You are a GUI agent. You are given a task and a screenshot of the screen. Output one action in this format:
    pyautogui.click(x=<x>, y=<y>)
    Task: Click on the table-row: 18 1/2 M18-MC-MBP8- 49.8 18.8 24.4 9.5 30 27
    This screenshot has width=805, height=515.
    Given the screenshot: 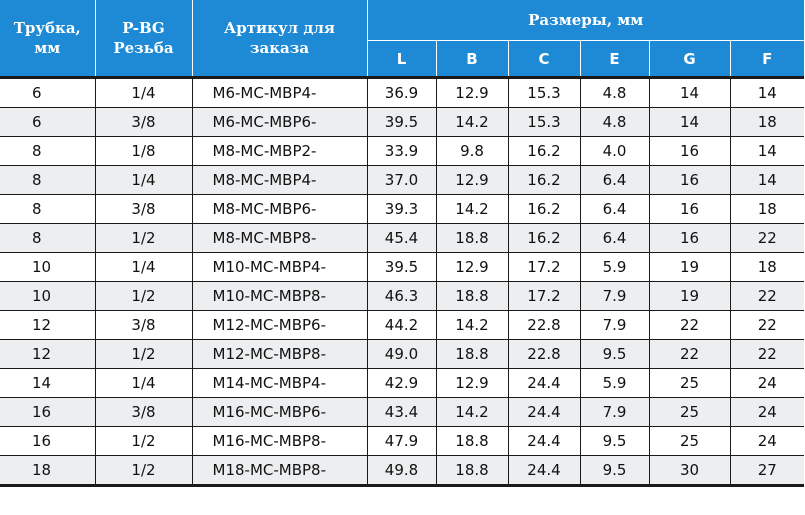 What is the action you would take?
    pyautogui.click(x=402, y=471)
    